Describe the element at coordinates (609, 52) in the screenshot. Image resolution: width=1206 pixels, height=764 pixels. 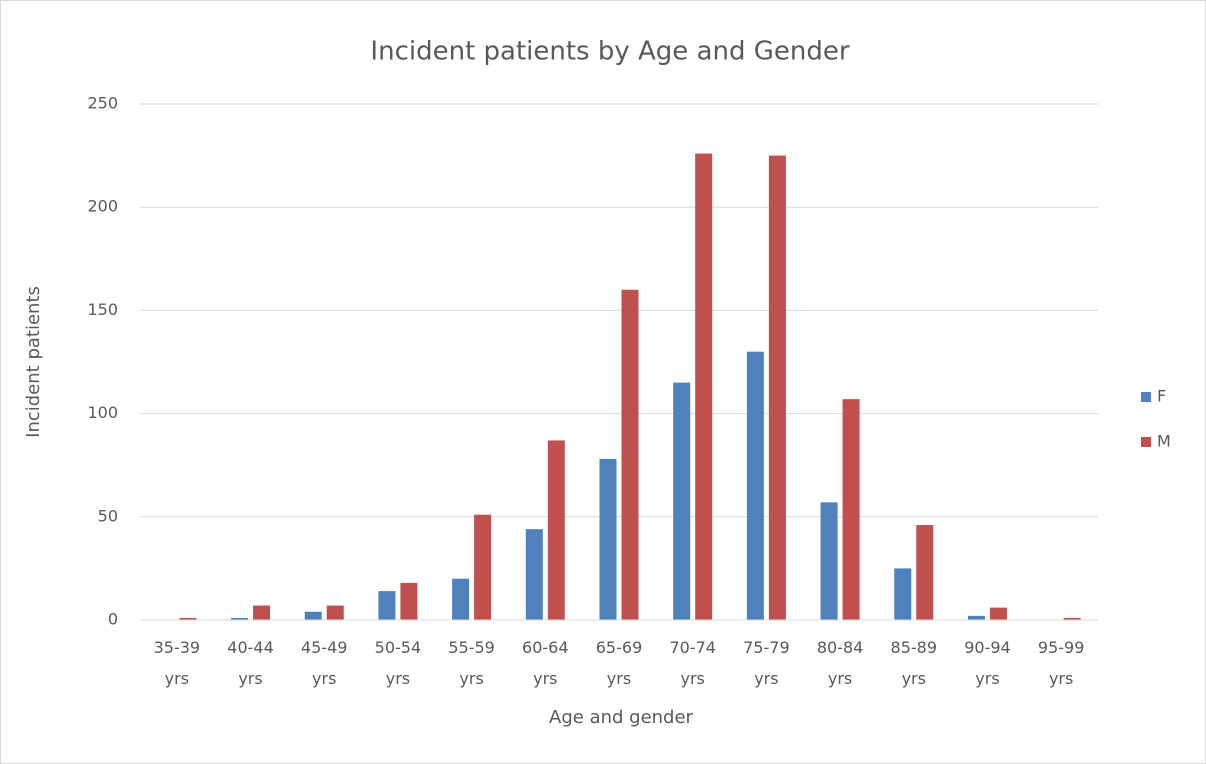
I see `chart-title: Incident patients by Age and Gender` at that location.